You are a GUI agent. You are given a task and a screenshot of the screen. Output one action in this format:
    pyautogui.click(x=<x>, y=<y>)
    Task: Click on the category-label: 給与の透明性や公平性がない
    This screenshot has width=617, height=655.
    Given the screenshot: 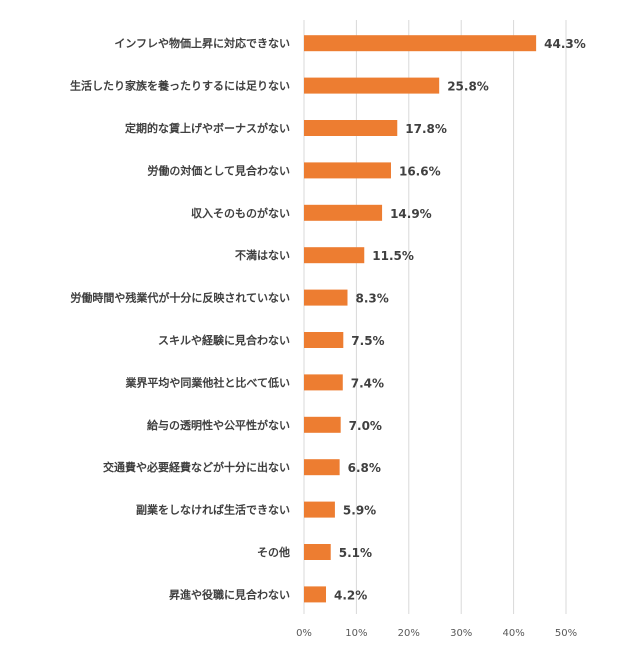 What is the action you would take?
    pyautogui.click(x=218, y=425)
    